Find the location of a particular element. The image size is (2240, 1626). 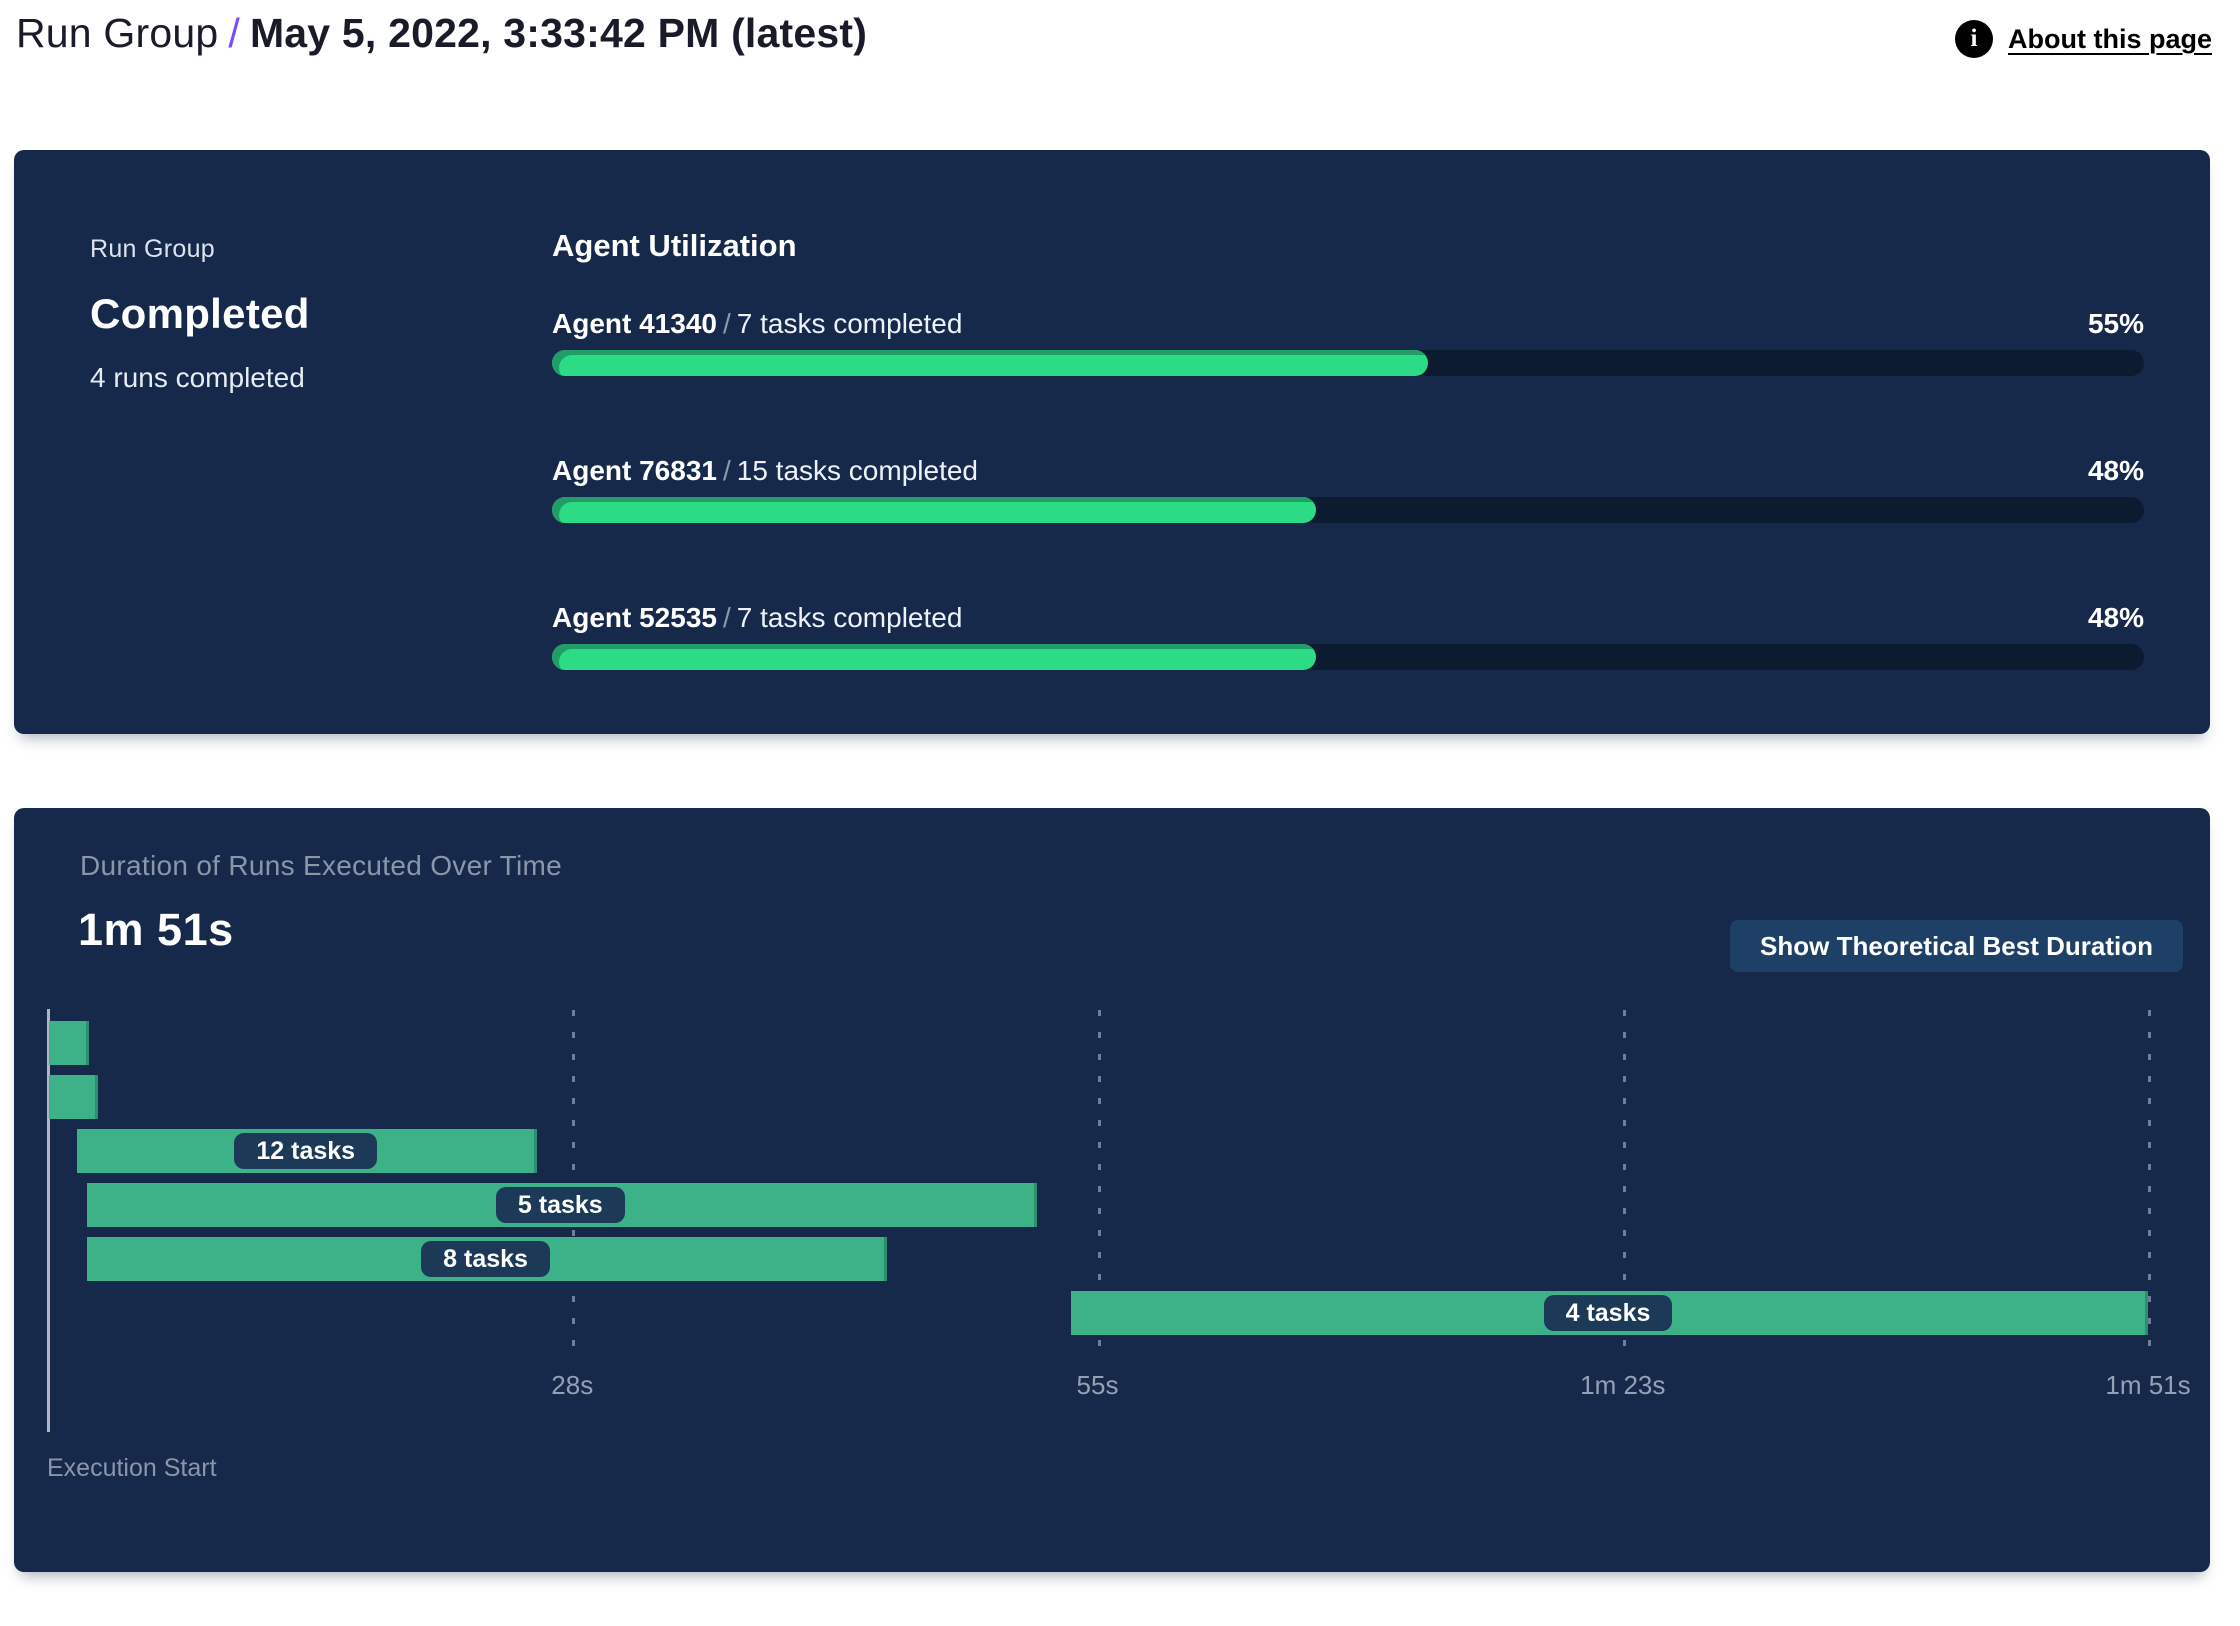

run-group-status-panel: Run Group Completed 4 runs completed is located at coordinates (283, 442).